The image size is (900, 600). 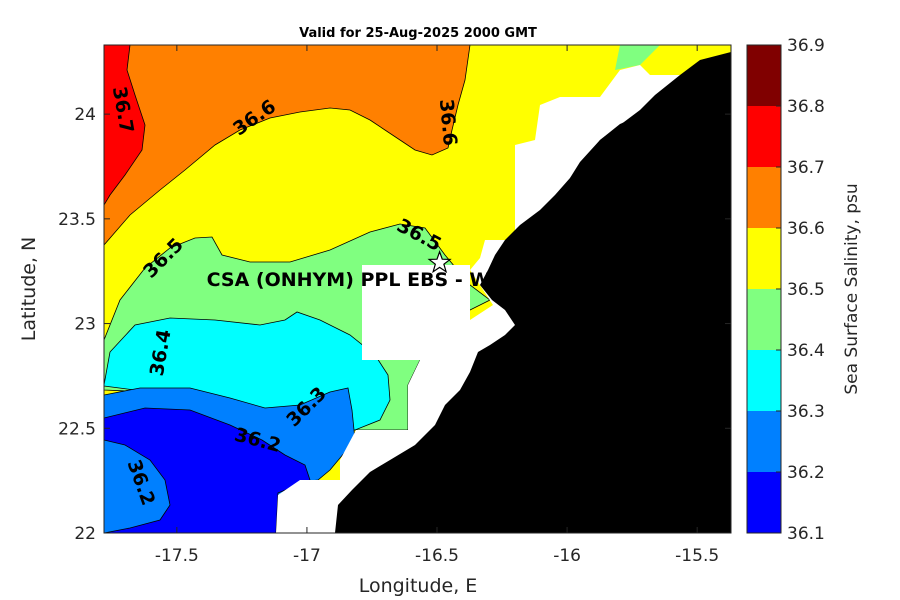 I want to click on y-tick-label: 23, so click(x=85, y=325).